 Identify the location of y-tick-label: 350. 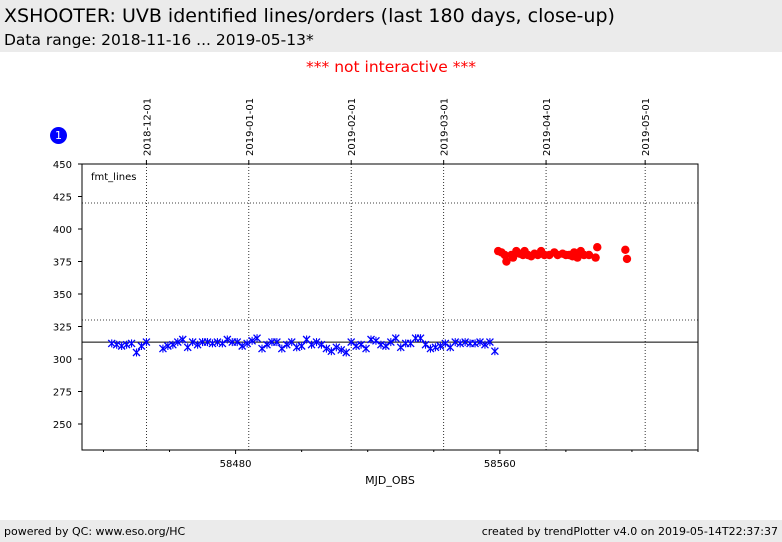
(62, 295).